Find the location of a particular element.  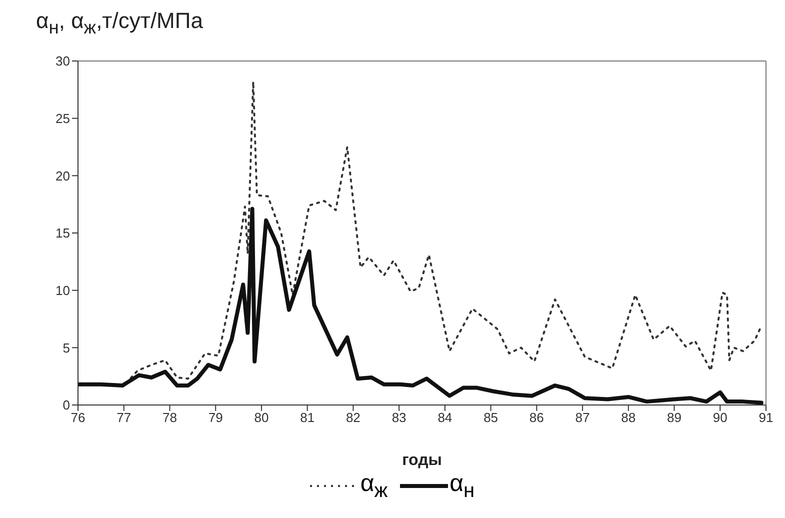

x-tick-label: 76 is located at coordinates (78, 418).